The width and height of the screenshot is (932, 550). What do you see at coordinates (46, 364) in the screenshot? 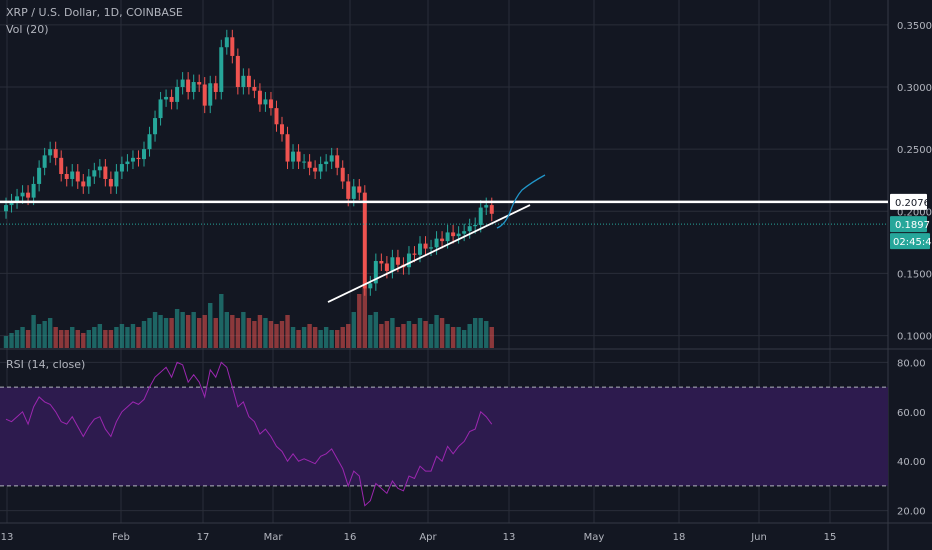
I see `rsi-legend: RSI (14, close)` at bounding box center [46, 364].